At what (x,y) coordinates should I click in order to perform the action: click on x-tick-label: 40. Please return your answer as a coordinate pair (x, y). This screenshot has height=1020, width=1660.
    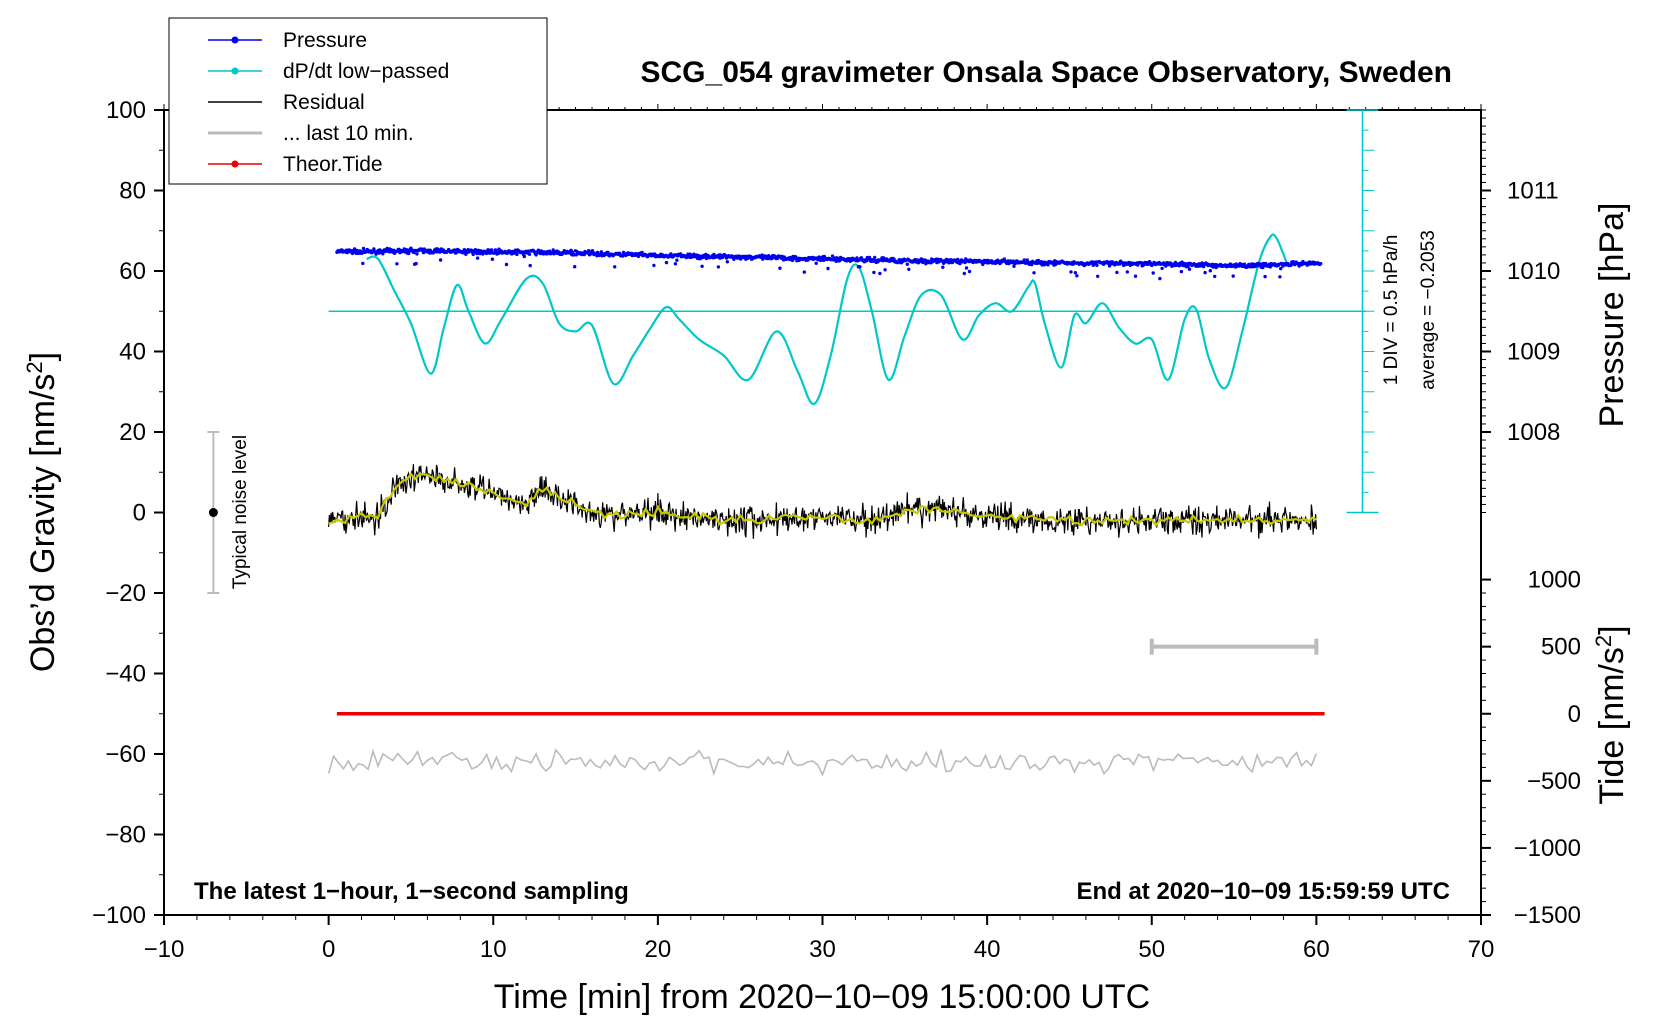
    Looking at the image, I should click on (987, 949).